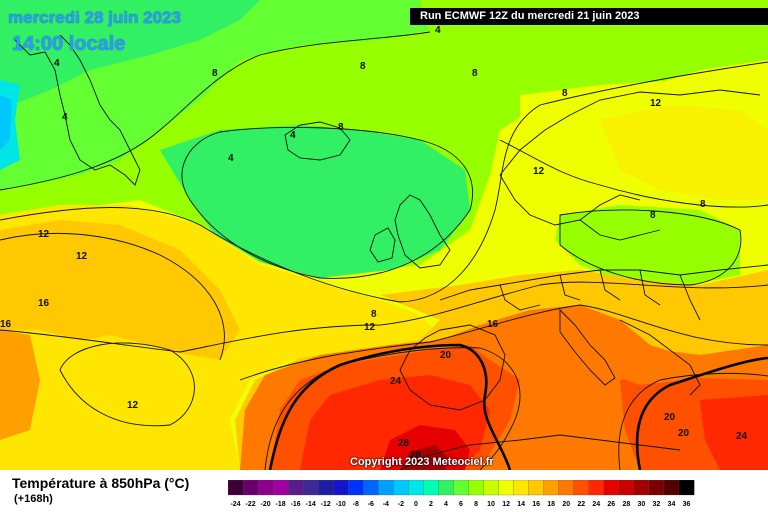 The image size is (768, 512). I want to click on iceland-coast, so click(317, 141).